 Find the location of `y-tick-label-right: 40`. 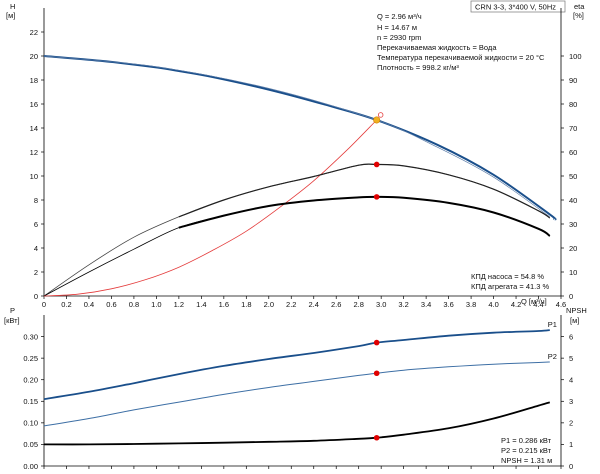

y-tick-label-right: 40 is located at coordinates (573, 200).